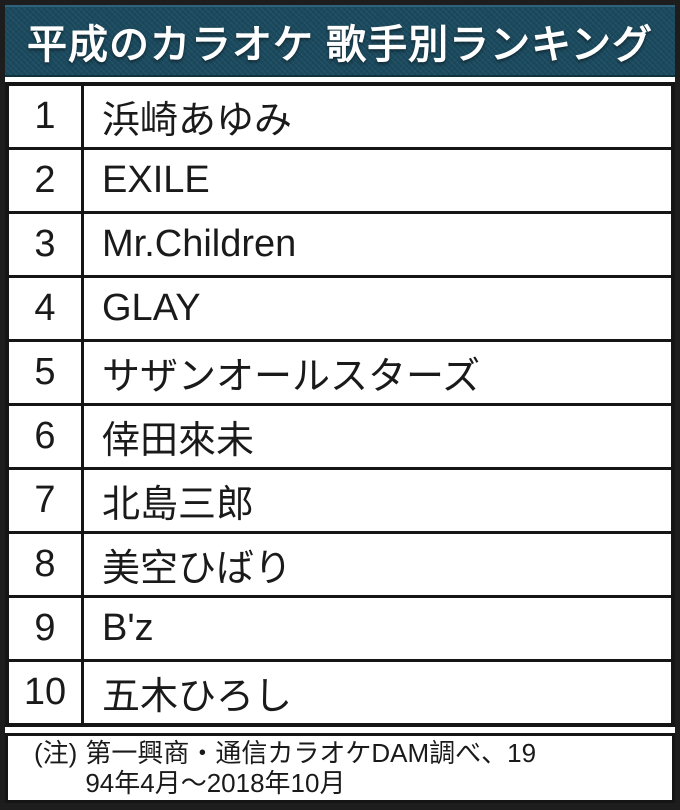 The image size is (680, 810). I want to click on artist-cell: B'z, so click(128, 628).